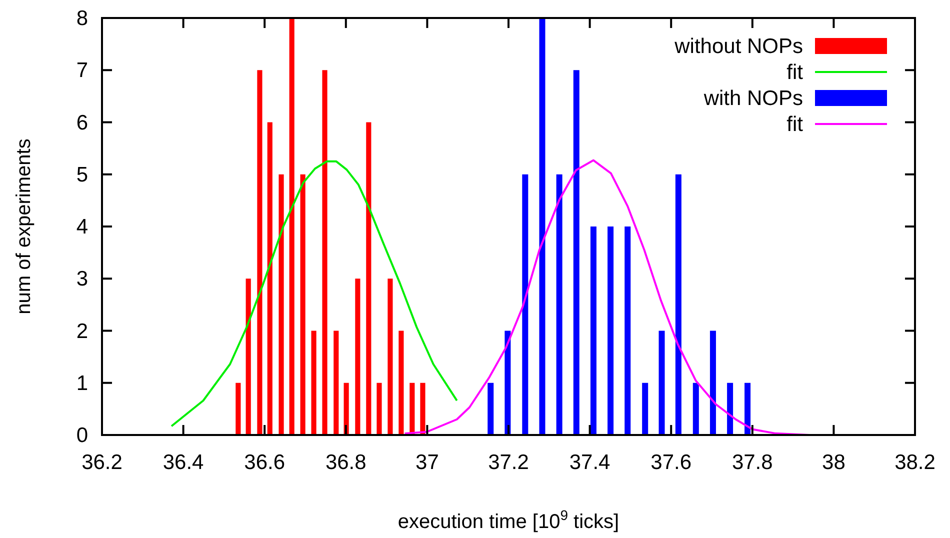  What do you see at coordinates (82, 435) in the screenshot?
I see `y-tick-label: 0` at bounding box center [82, 435].